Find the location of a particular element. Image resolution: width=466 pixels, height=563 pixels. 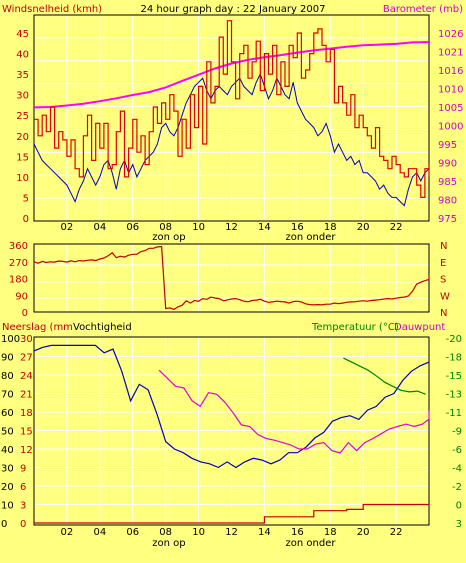

barometer-tick-label: 1016 is located at coordinates (450, 71).